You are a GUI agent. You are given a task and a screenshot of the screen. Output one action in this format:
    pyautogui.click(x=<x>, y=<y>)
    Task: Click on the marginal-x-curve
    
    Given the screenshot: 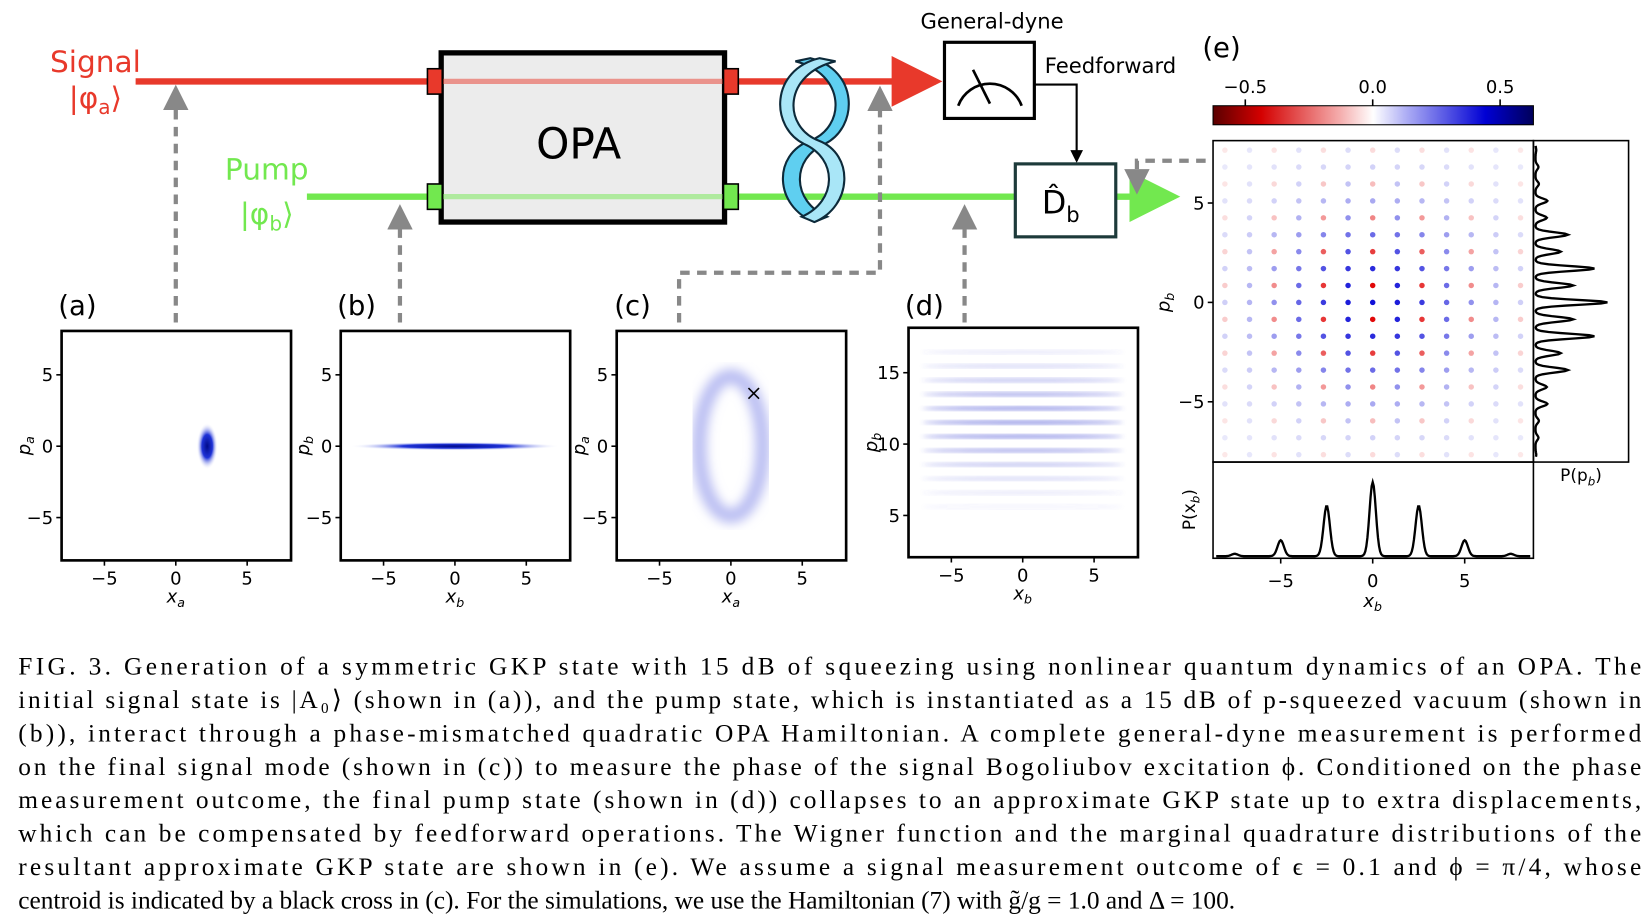 What is the action you would take?
    pyautogui.click(x=1373, y=517)
    